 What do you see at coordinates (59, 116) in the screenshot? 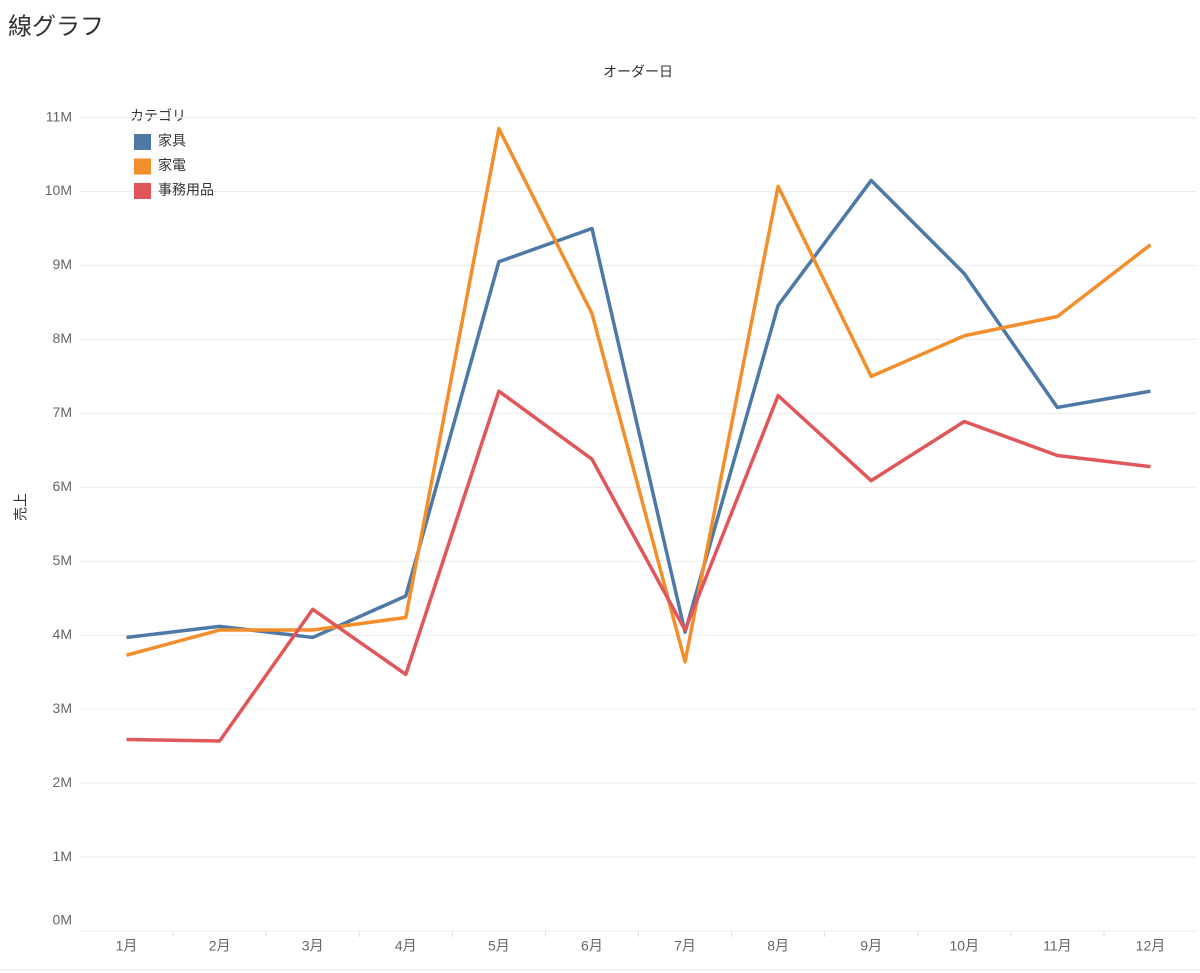
I see `y-tick-label: 11M` at bounding box center [59, 116].